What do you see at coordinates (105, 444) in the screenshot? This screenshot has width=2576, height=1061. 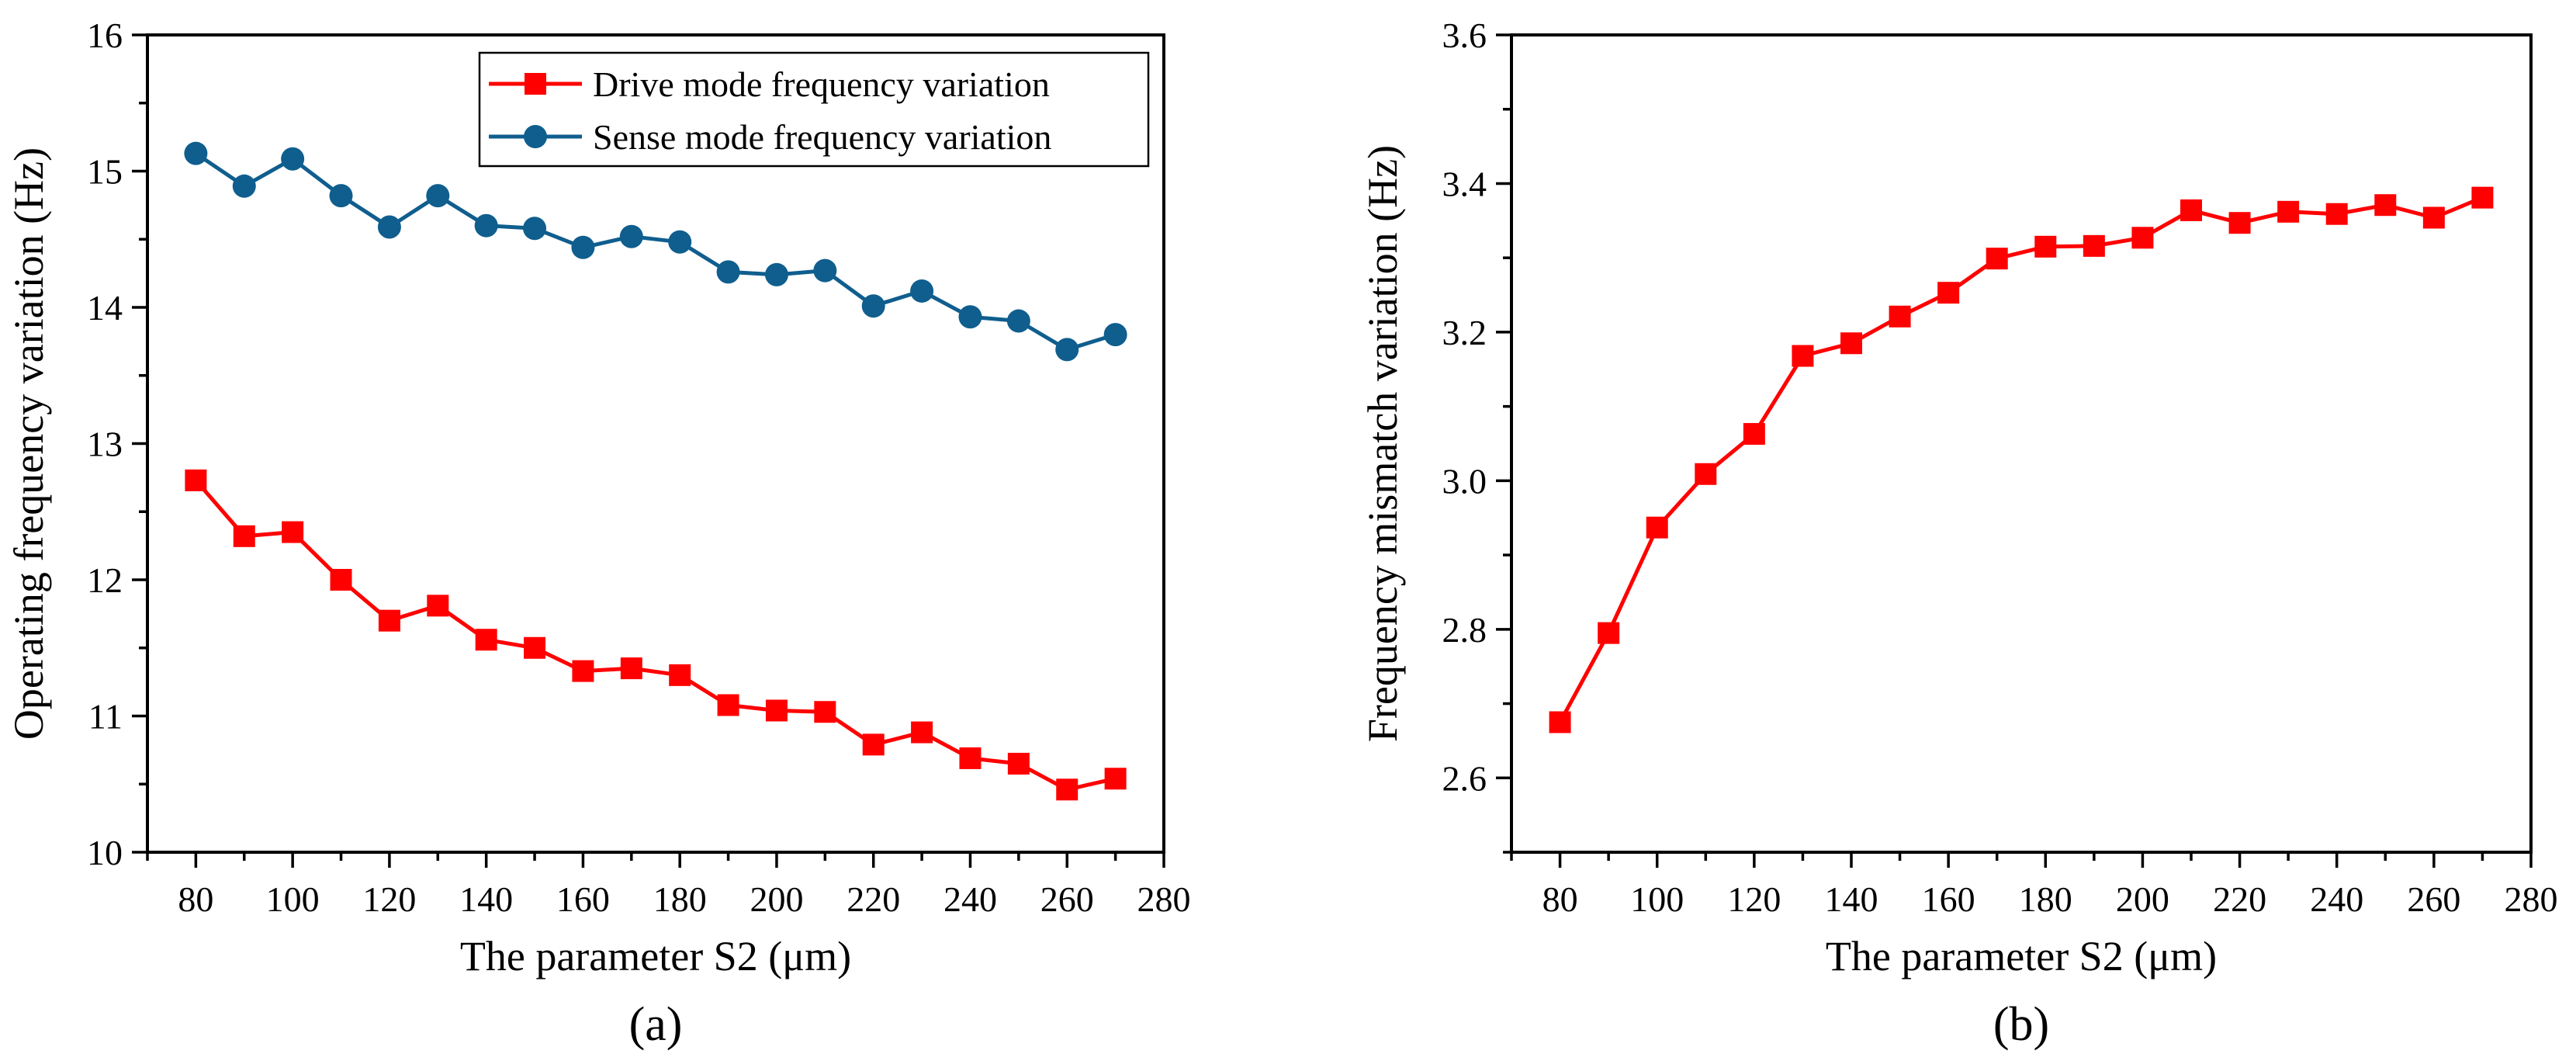 I see `y-tick-label: 13` at bounding box center [105, 444].